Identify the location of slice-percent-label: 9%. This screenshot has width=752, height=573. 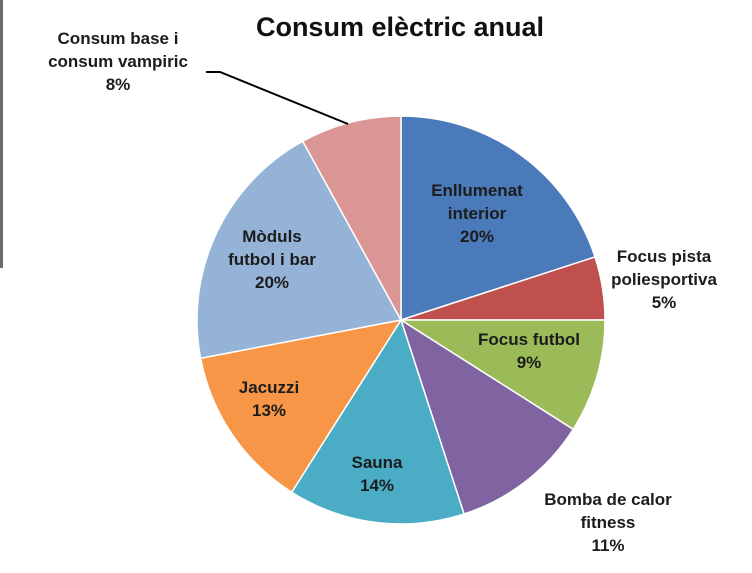
(529, 362).